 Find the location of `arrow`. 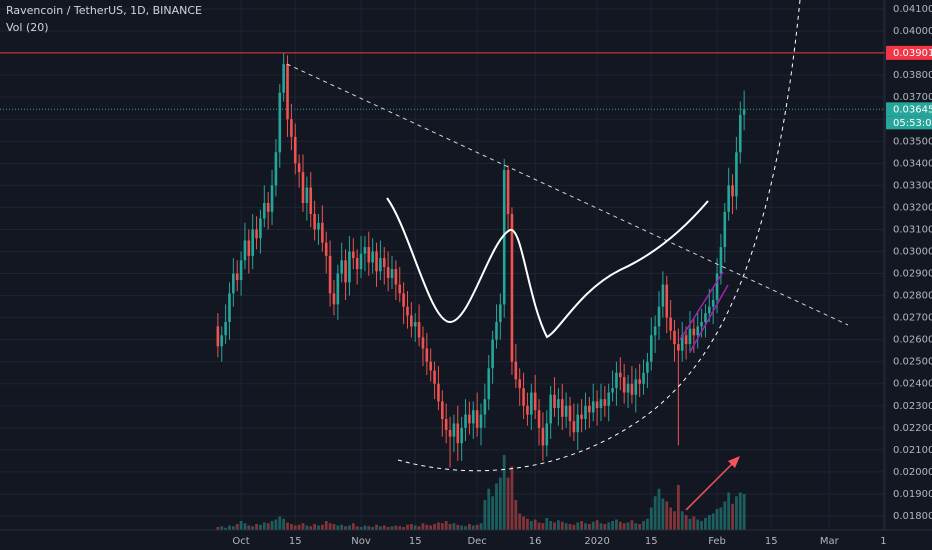

arrow is located at coordinates (711, 485).